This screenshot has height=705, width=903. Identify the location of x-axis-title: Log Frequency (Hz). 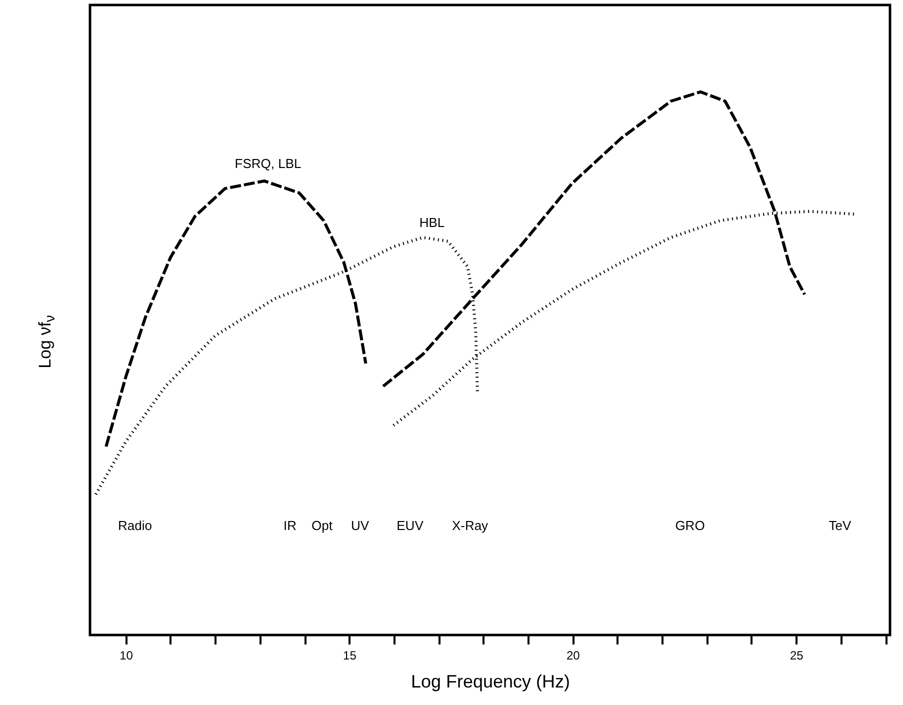
(490, 682).